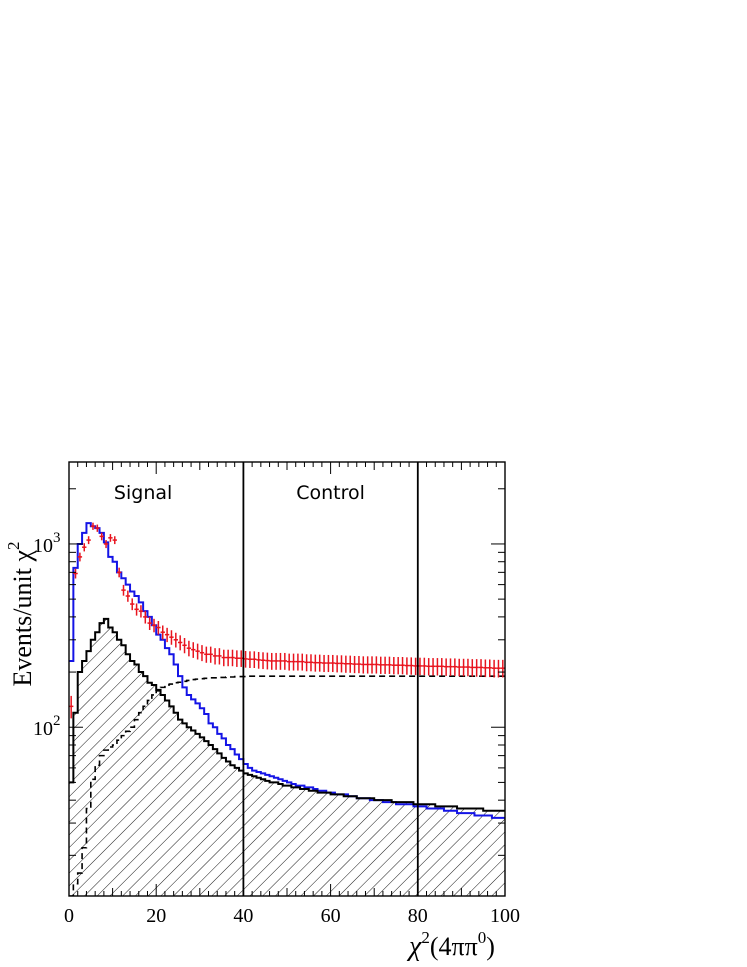 The image size is (747, 967). I want to click on x-tick-label: 100, so click(505, 916).